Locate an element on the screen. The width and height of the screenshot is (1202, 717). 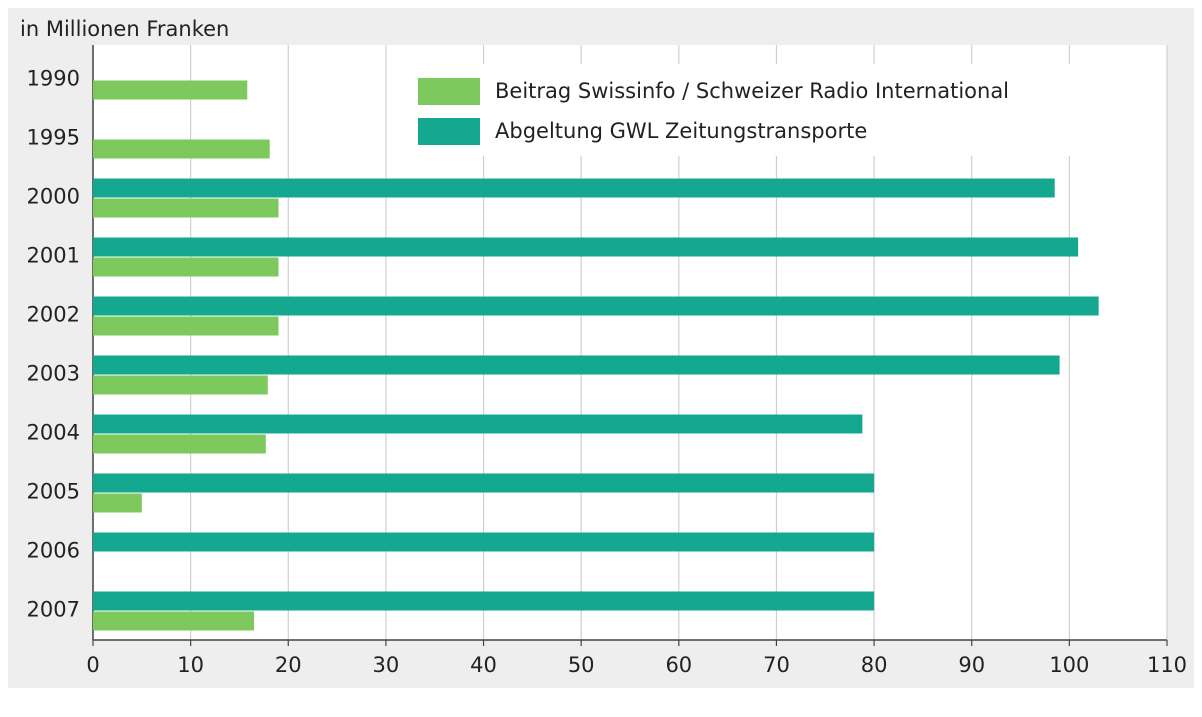
x-tick-label: 30 is located at coordinates (386, 665).